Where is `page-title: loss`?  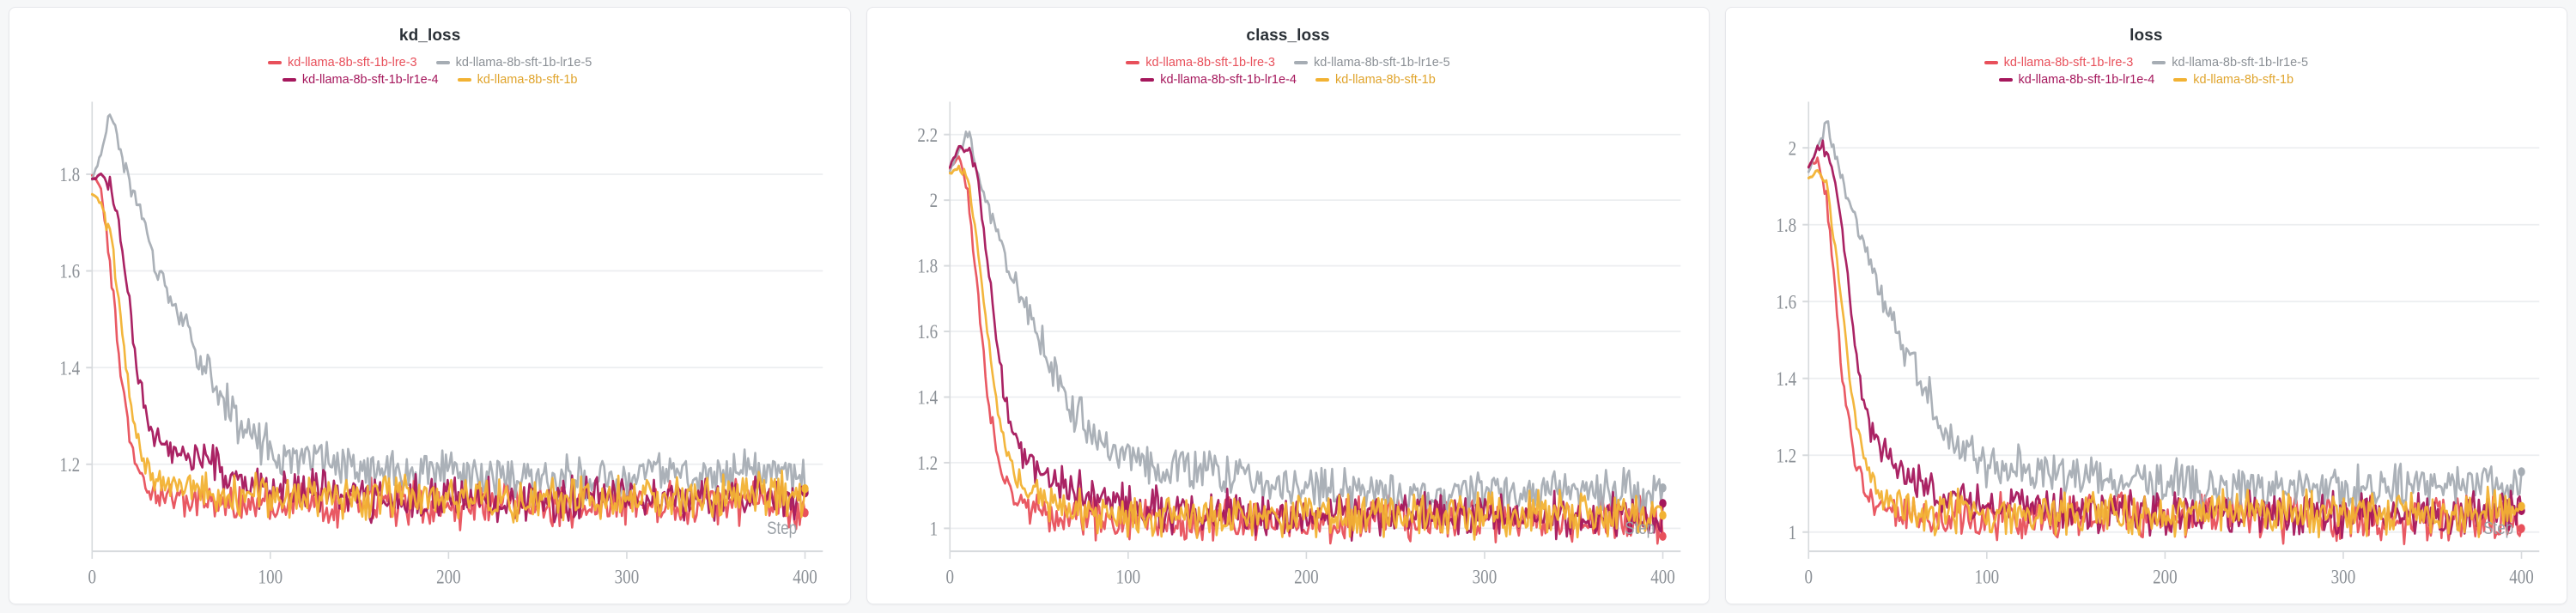
page-title: loss is located at coordinates (2146, 36).